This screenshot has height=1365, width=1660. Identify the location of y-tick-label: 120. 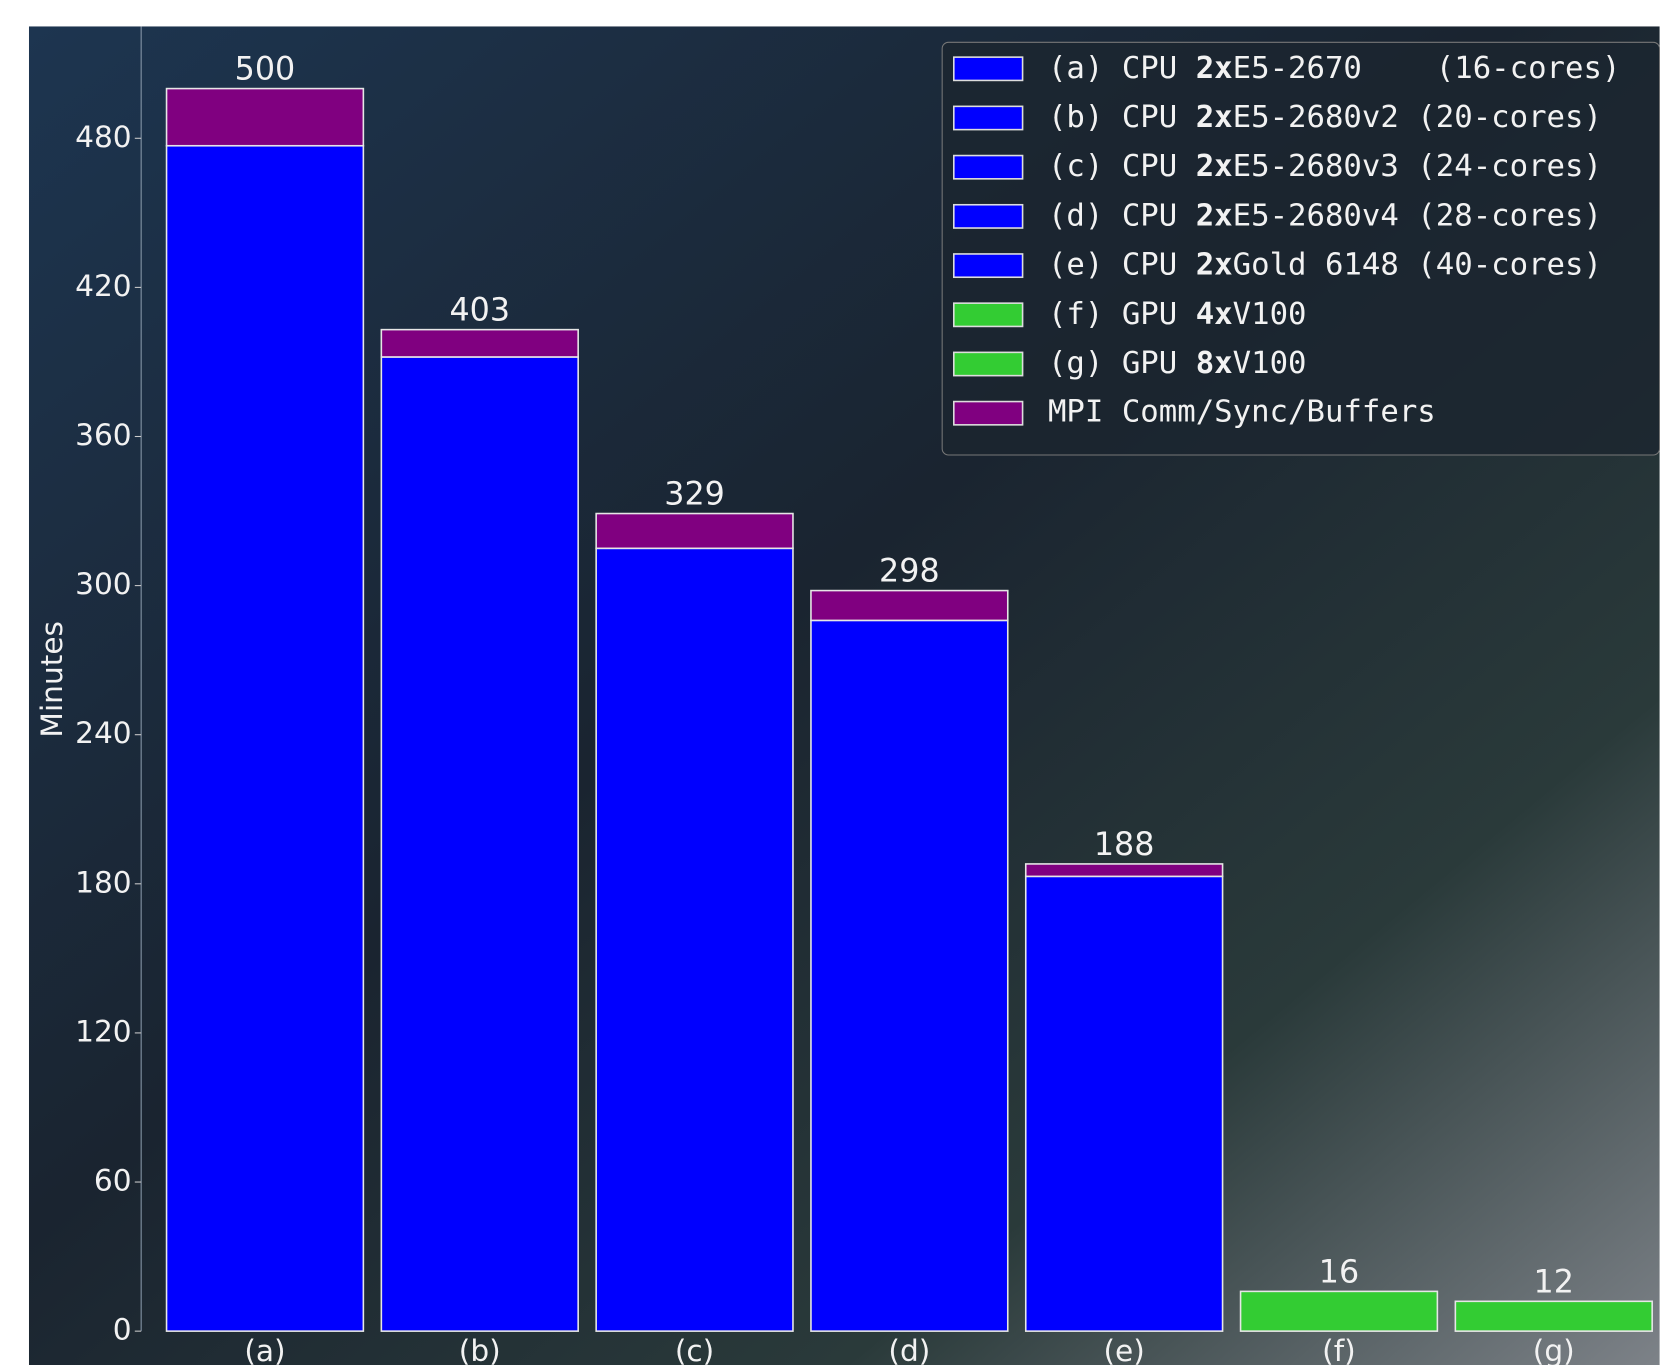
(103, 1031).